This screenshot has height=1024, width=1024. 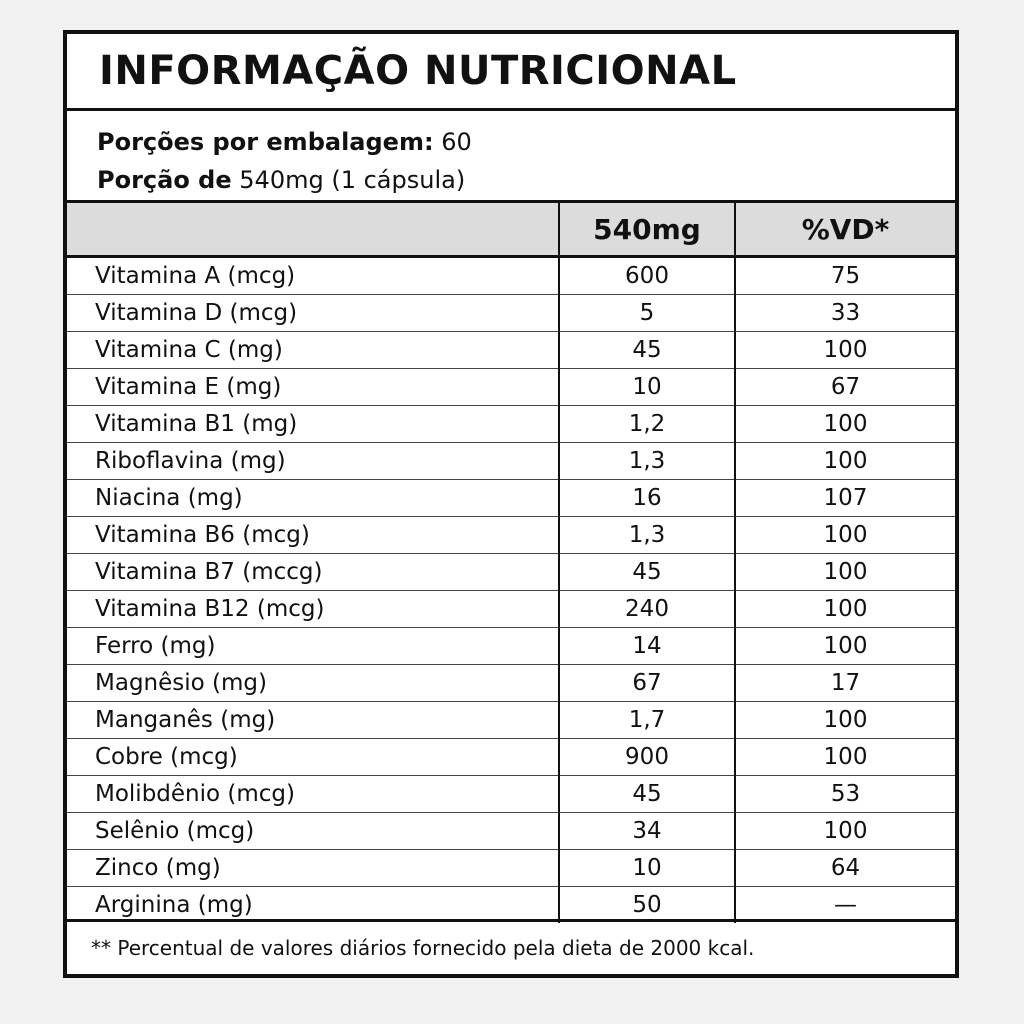 I want to click on nutrient-name: Arginina (mg), so click(x=174, y=905).